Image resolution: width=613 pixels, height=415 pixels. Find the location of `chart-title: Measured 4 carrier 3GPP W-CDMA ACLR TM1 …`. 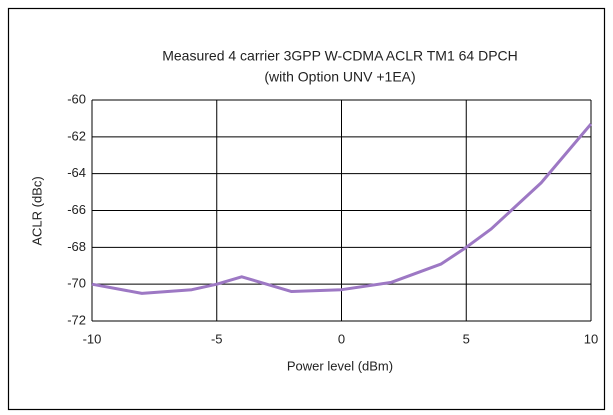

chart-title: Measured 4 carrier 3GPP W-CDMA ACLR TM1 … is located at coordinates (340, 56).